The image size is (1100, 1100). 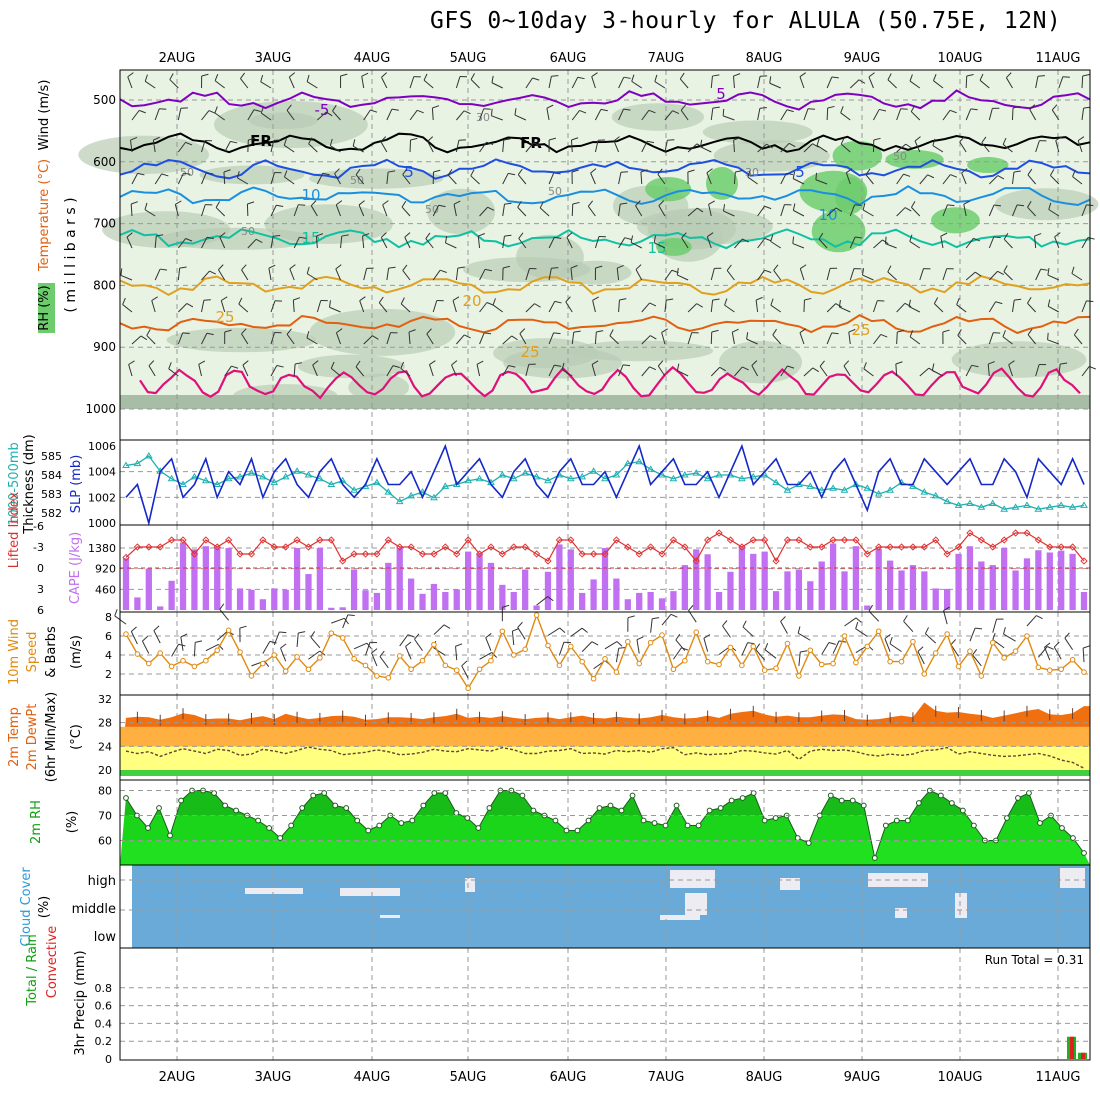 I want to click on cloud-clear-gap, so click(x=390, y=916).